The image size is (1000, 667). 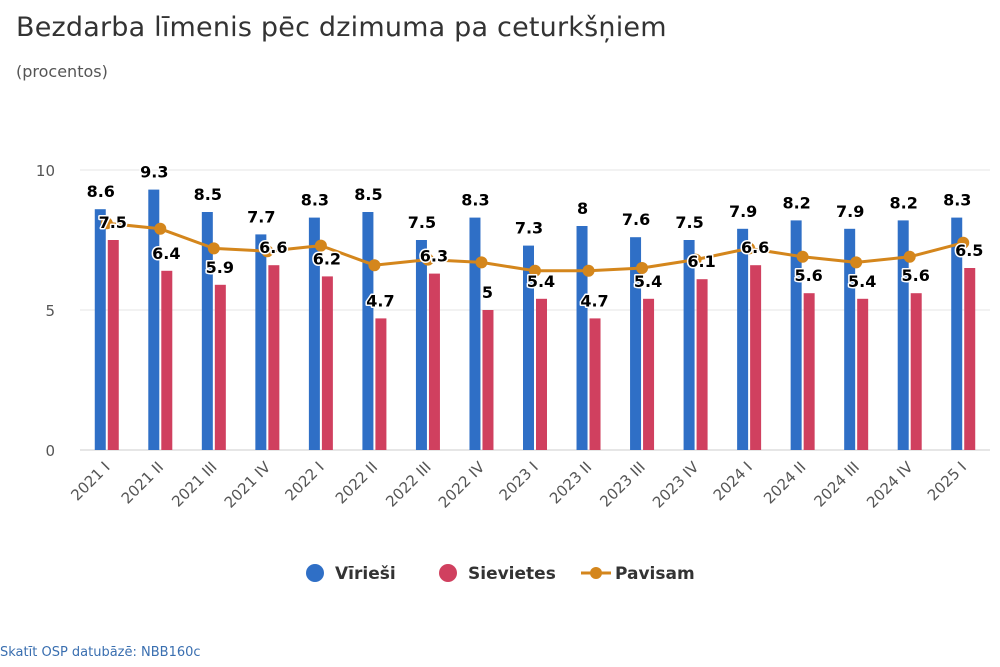 I want to click on x-tick-label: 2024 III, so click(x=837, y=484).